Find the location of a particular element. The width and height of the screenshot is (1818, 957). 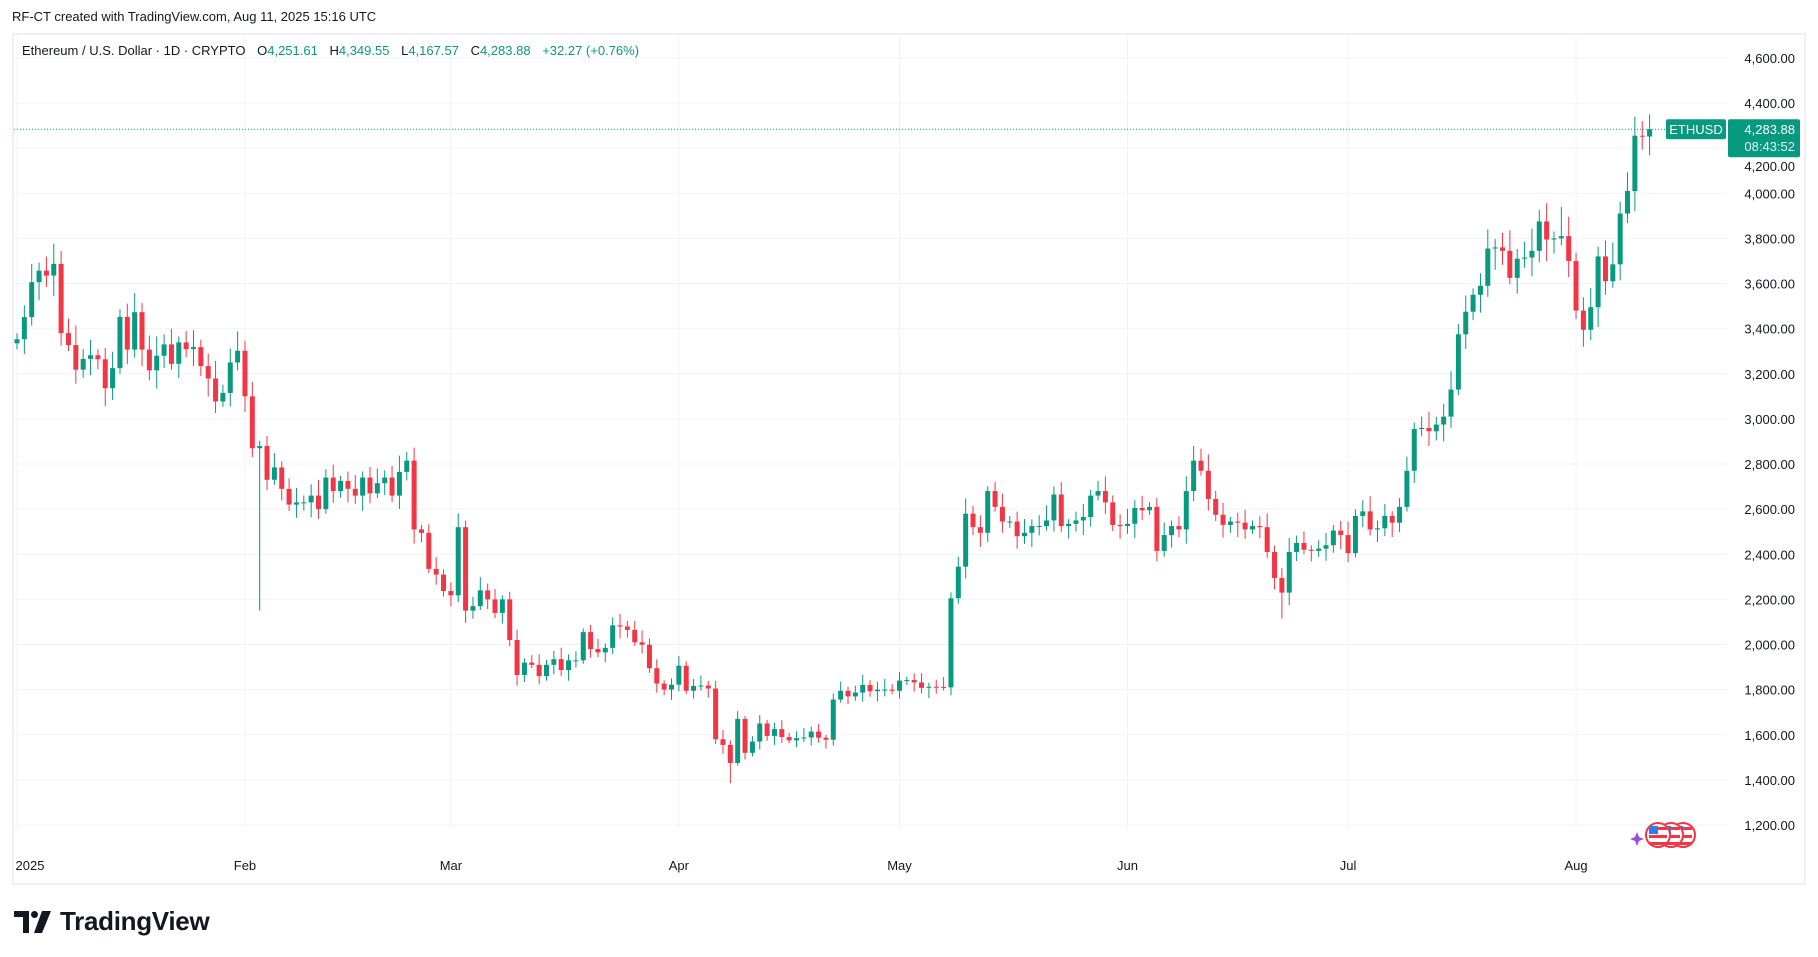

price-tick-label: 4,400.00 is located at coordinates (1769, 103).